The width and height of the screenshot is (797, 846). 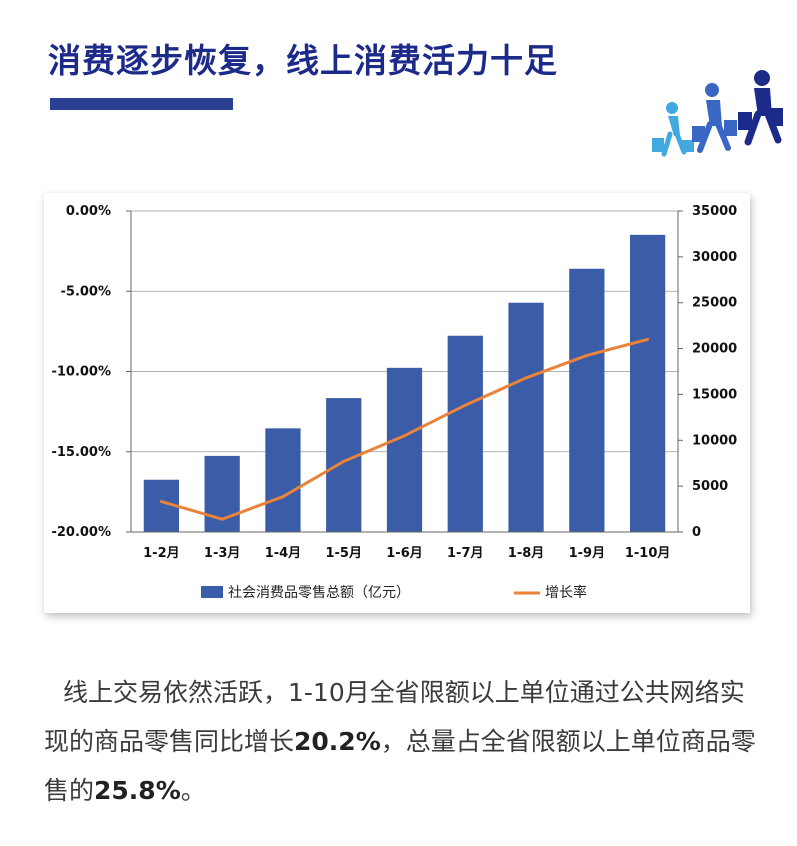 I want to click on category-label: 1-3月, so click(x=222, y=553).